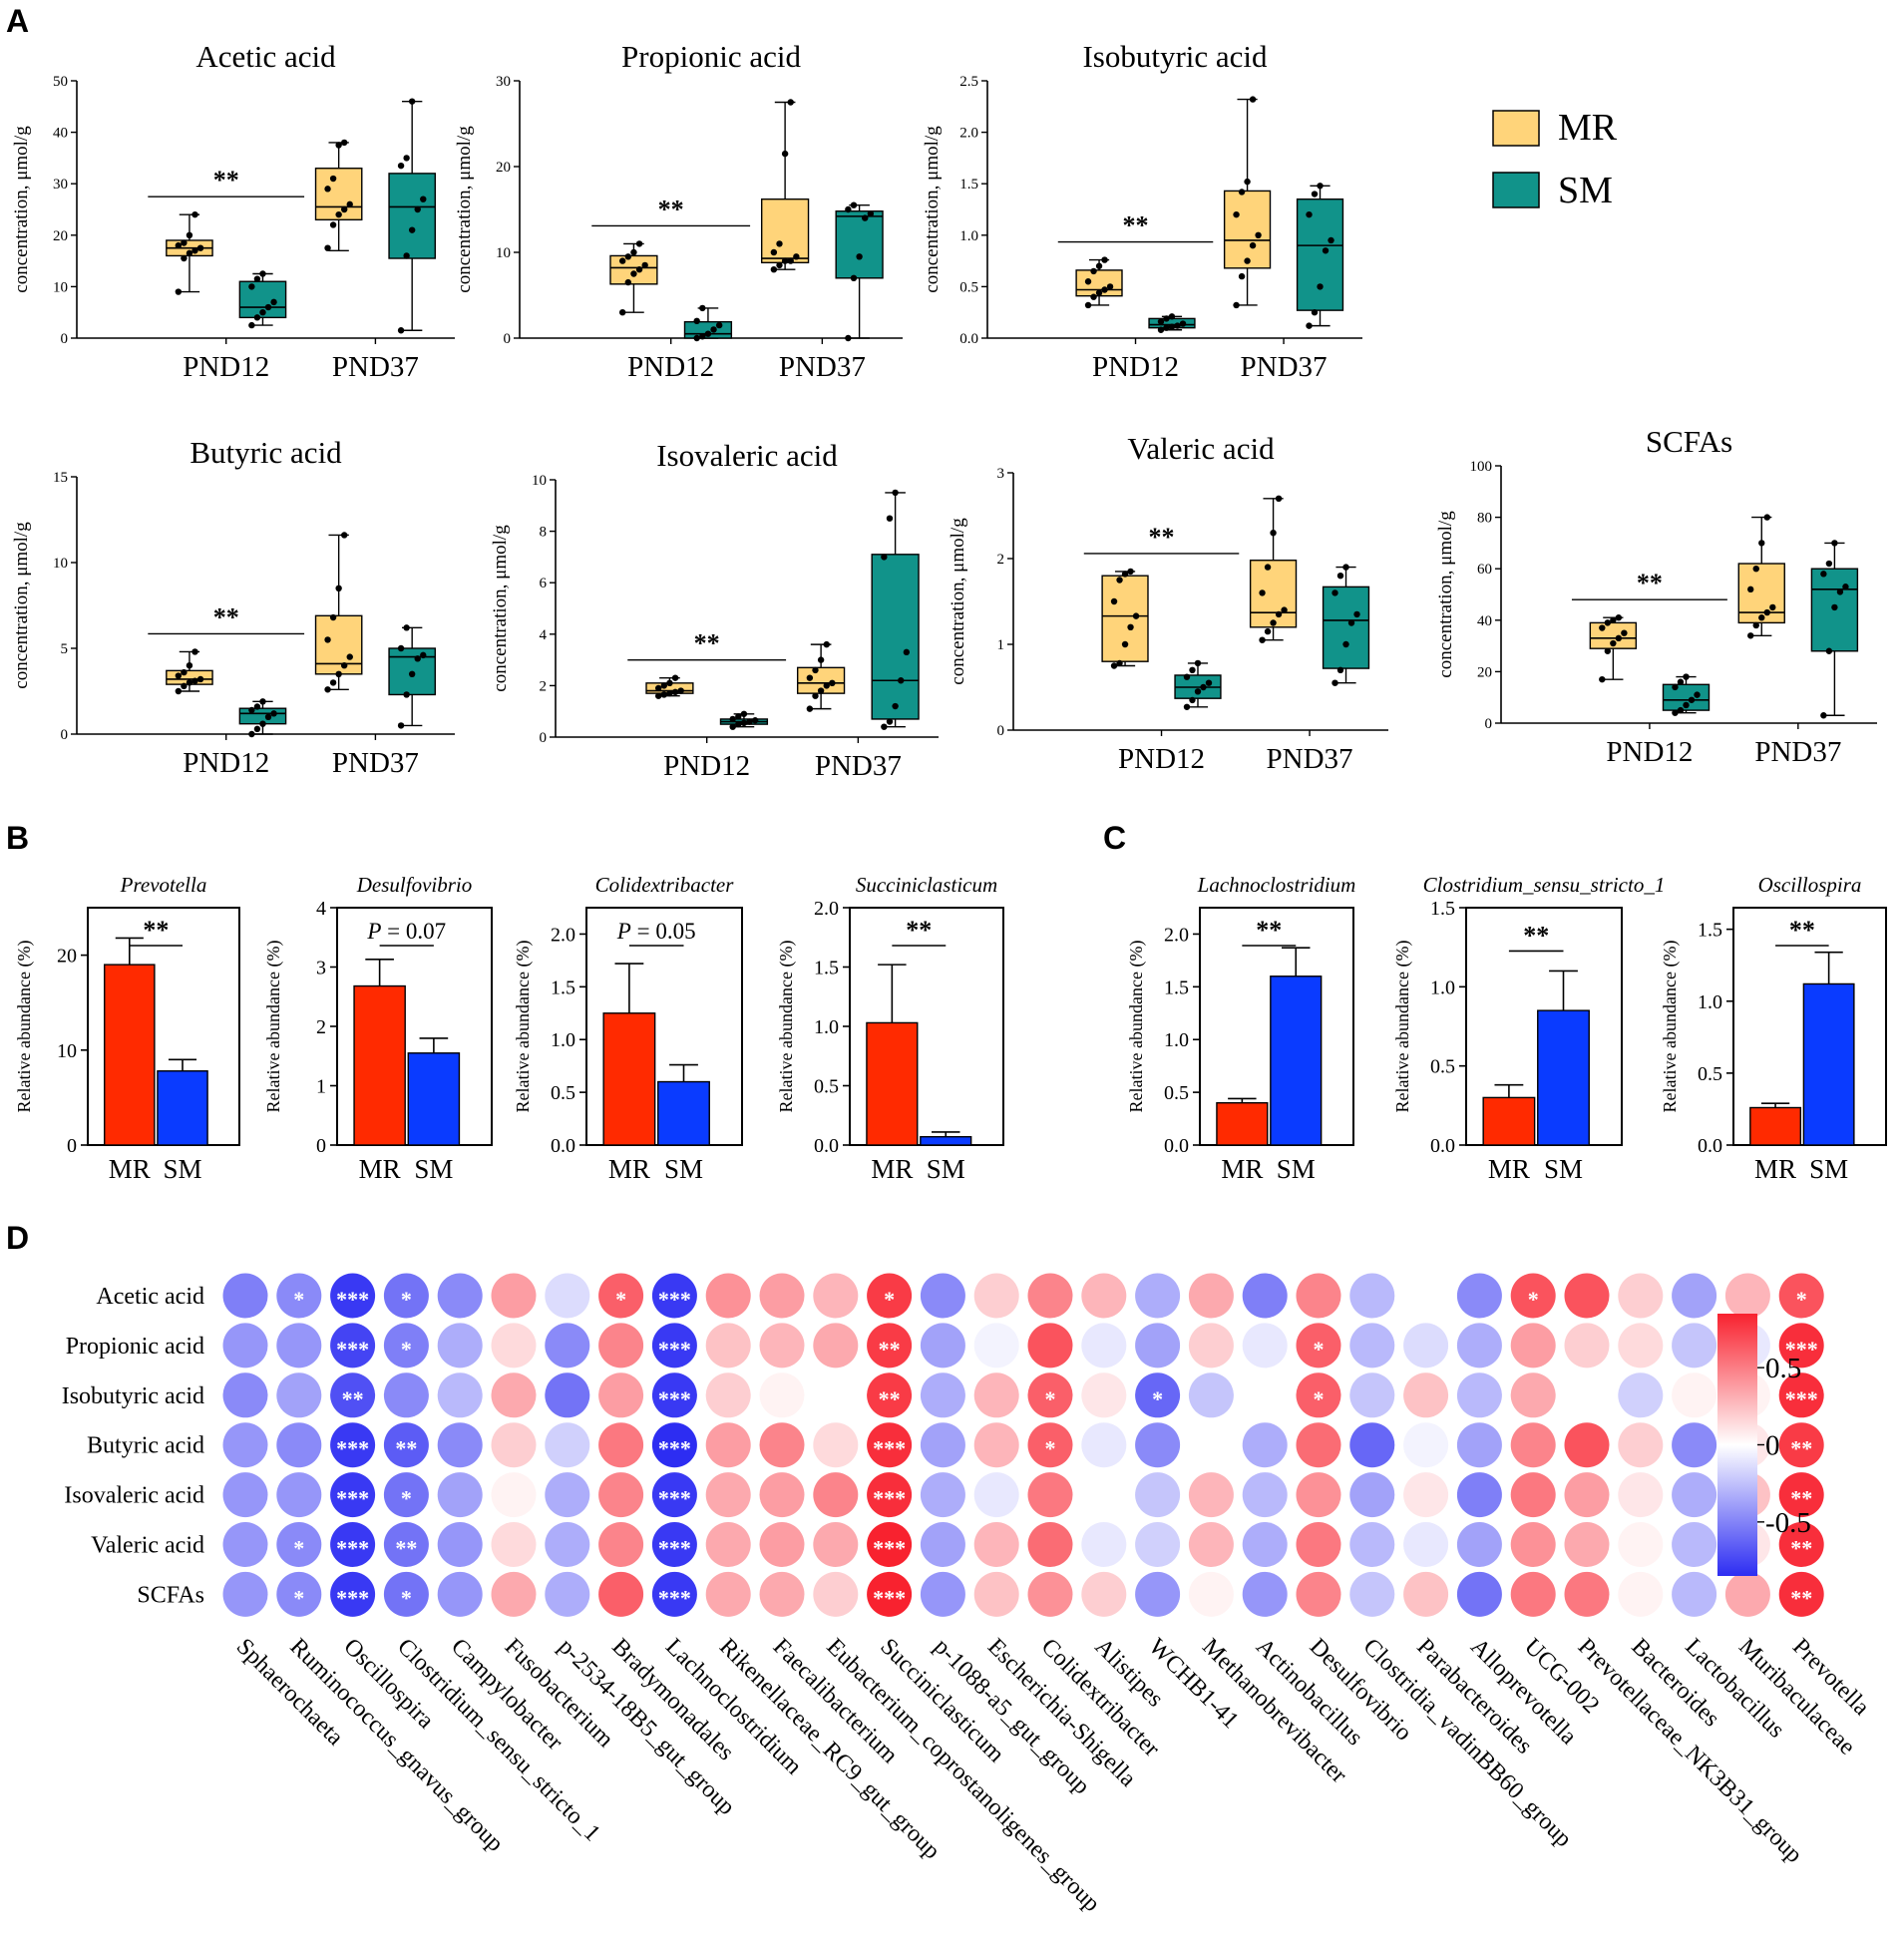  Describe the element at coordinates (670, 367) in the screenshot. I see `x-tick-label: PND12` at that location.